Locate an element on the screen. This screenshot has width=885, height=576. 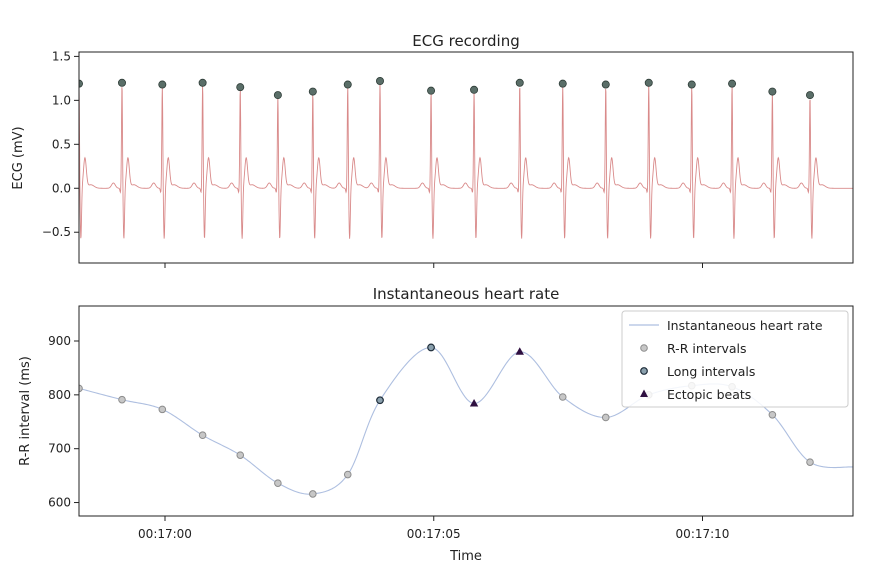
hr-ytick-label: 800 is located at coordinates (59, 395).